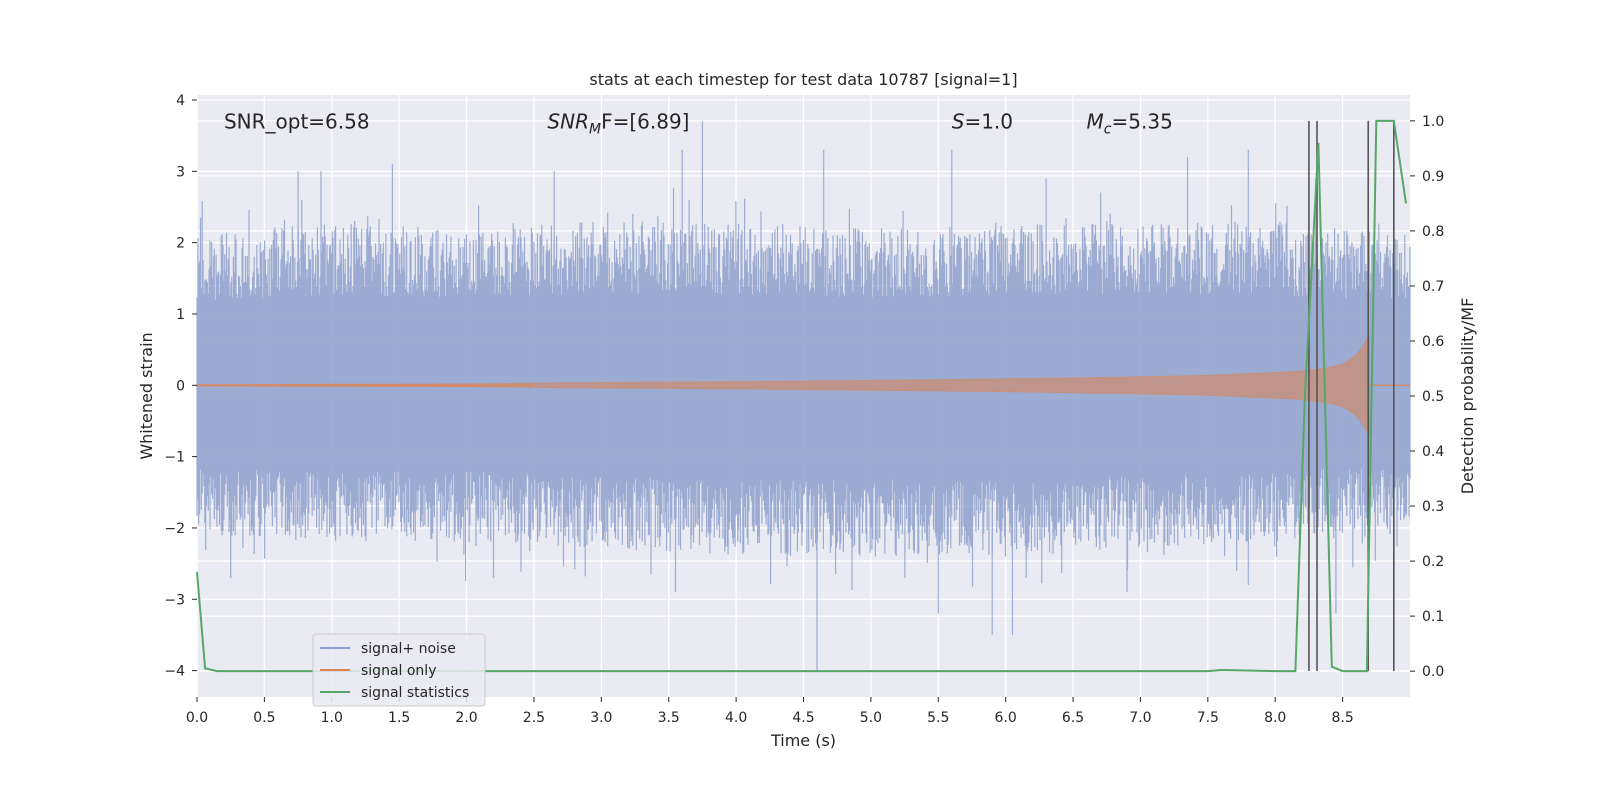  I want to click on annotation-3: Mc=5.35, so click(1130, 123).